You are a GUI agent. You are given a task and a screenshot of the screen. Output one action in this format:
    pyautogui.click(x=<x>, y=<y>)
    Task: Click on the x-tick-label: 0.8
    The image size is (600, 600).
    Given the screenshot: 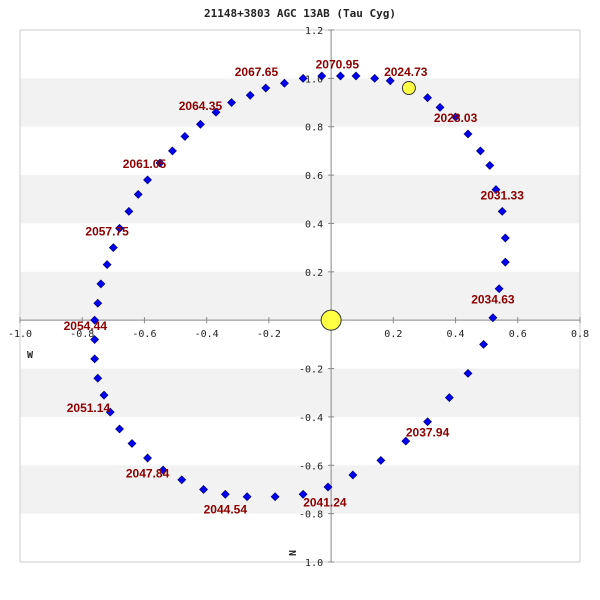 What is the action you would take?
    pyautogui.click(x=580, y=334)
    